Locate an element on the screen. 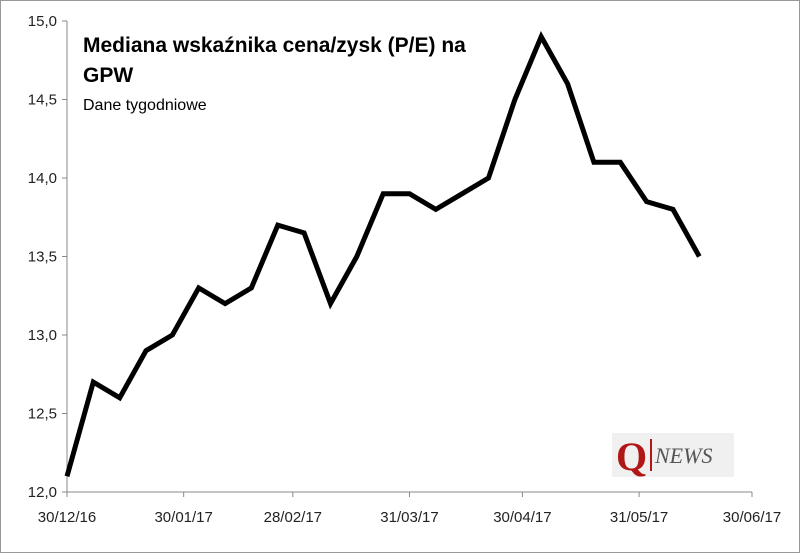  chart-title: Mediana wskaźnika cena/zysk (P/E) na GPW is located at coordinates (274, 60).